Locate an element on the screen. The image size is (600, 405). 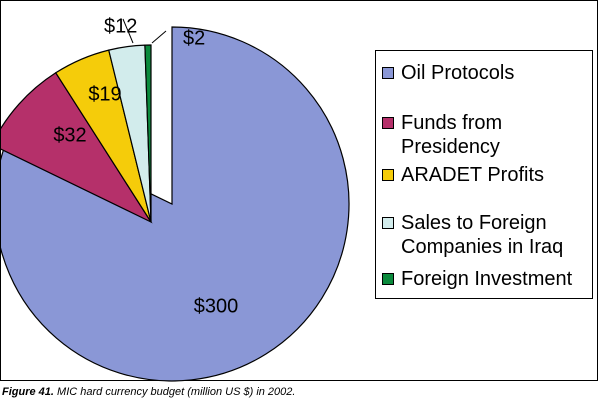
legend-item-sales-to-foreign-companies-in-iraq: Sales to Foreign Companies in Iraq is located at coordinates (487, 235).